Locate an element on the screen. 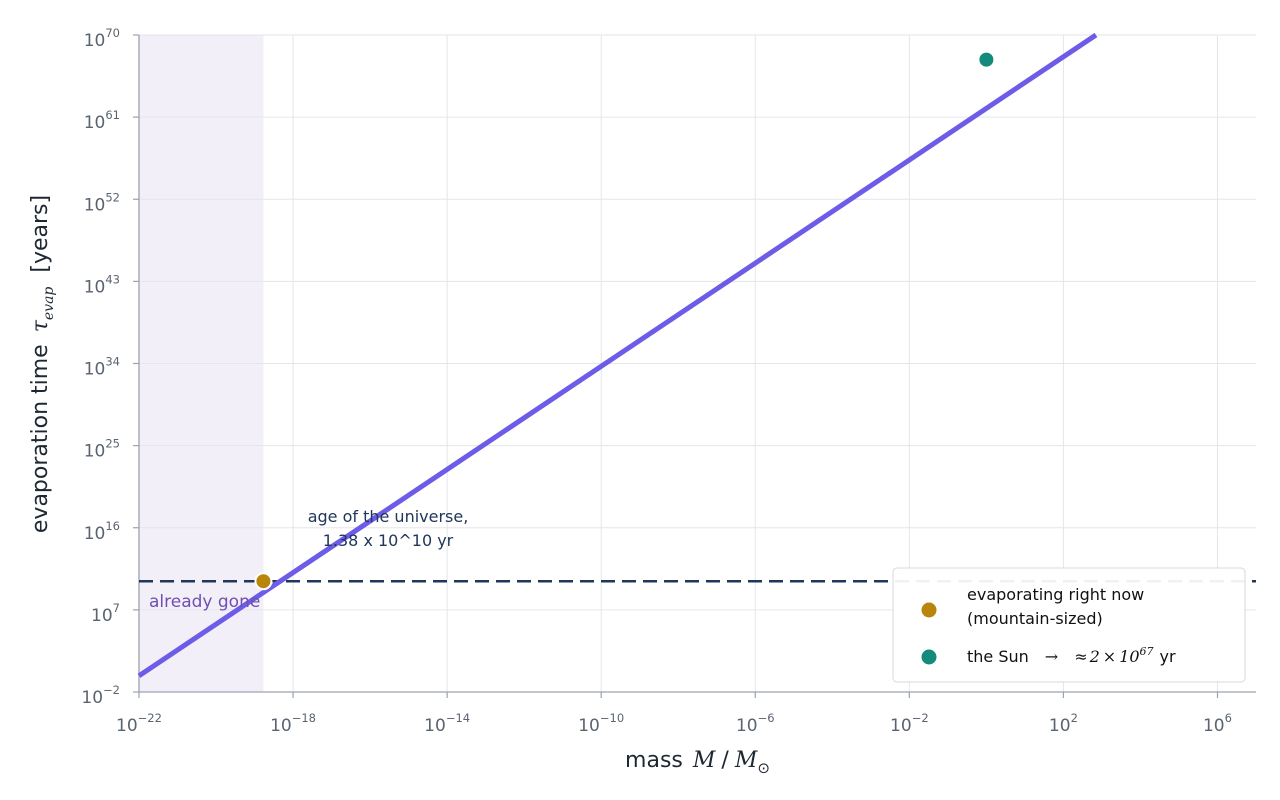 Image resolution: width=1280 pixels, height=800 pixels. y-tick-label: 10⁷ is located at coordinates (105, 613).